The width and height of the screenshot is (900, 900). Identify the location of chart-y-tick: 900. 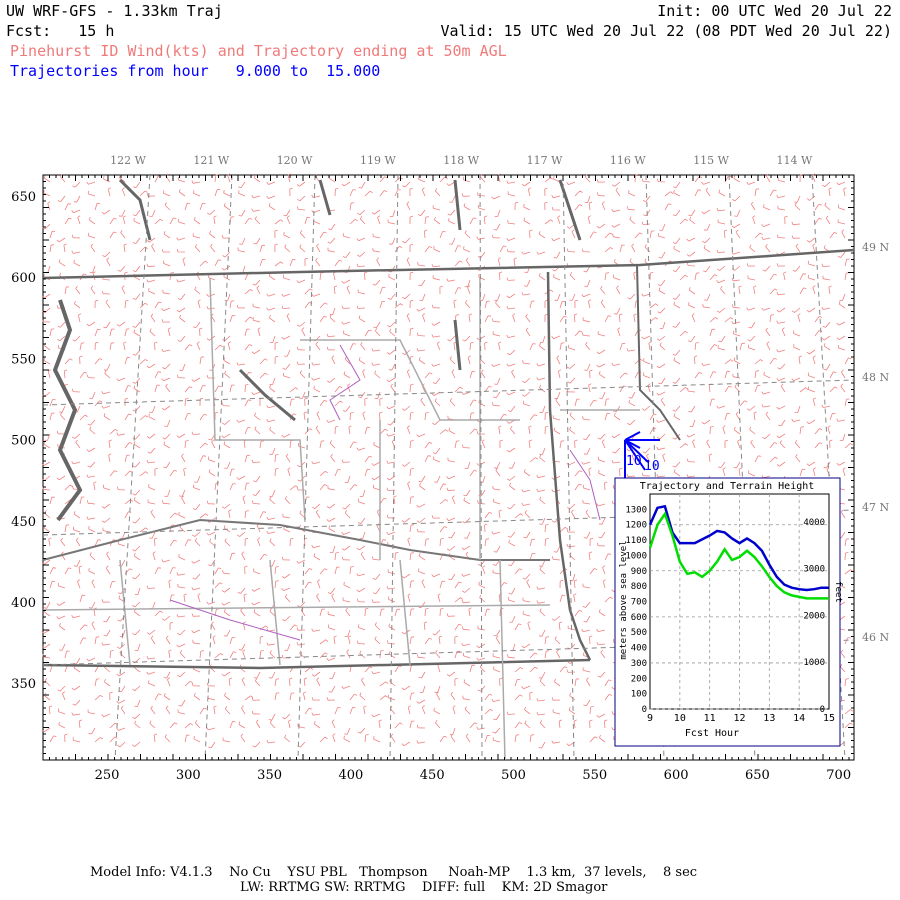
(639, 572).